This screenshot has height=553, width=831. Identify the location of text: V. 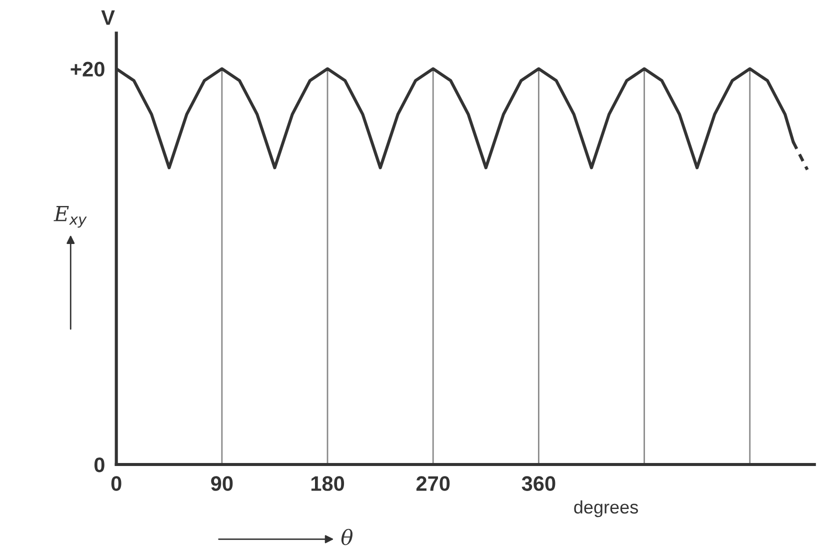
(108, 17).